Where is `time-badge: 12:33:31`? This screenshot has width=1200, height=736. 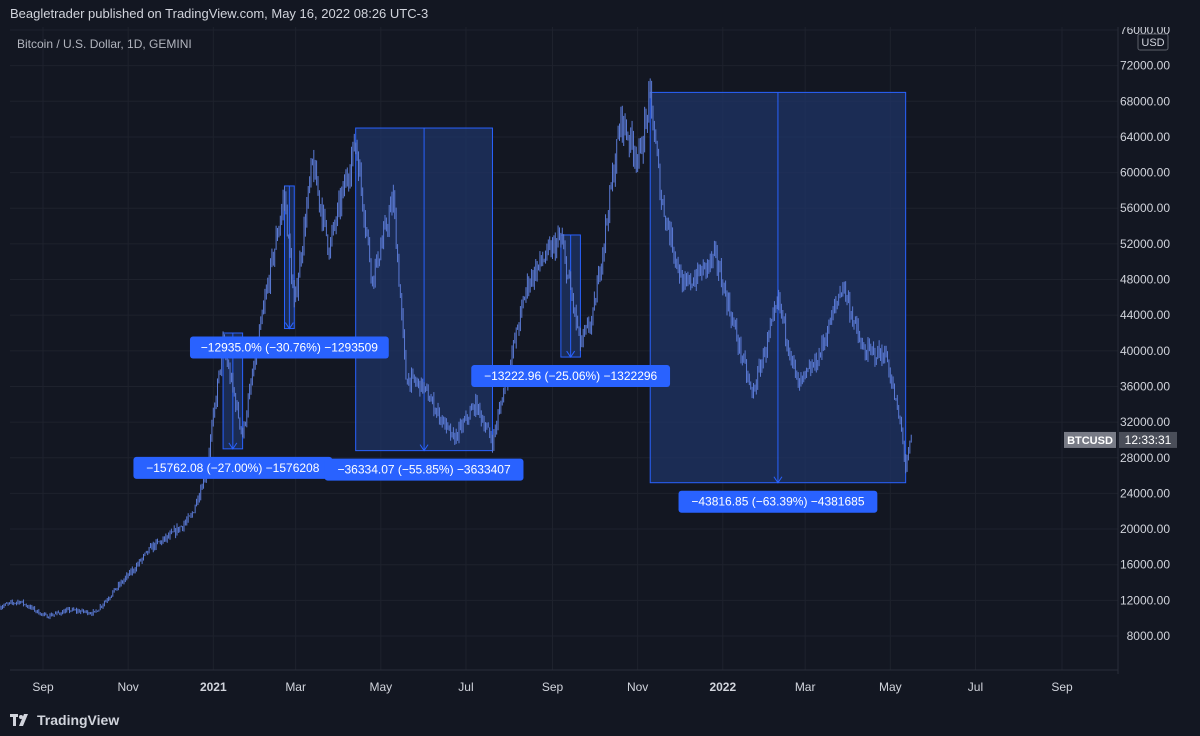
time-badge: 12:33:31 is located at coordinates (1148, 440).